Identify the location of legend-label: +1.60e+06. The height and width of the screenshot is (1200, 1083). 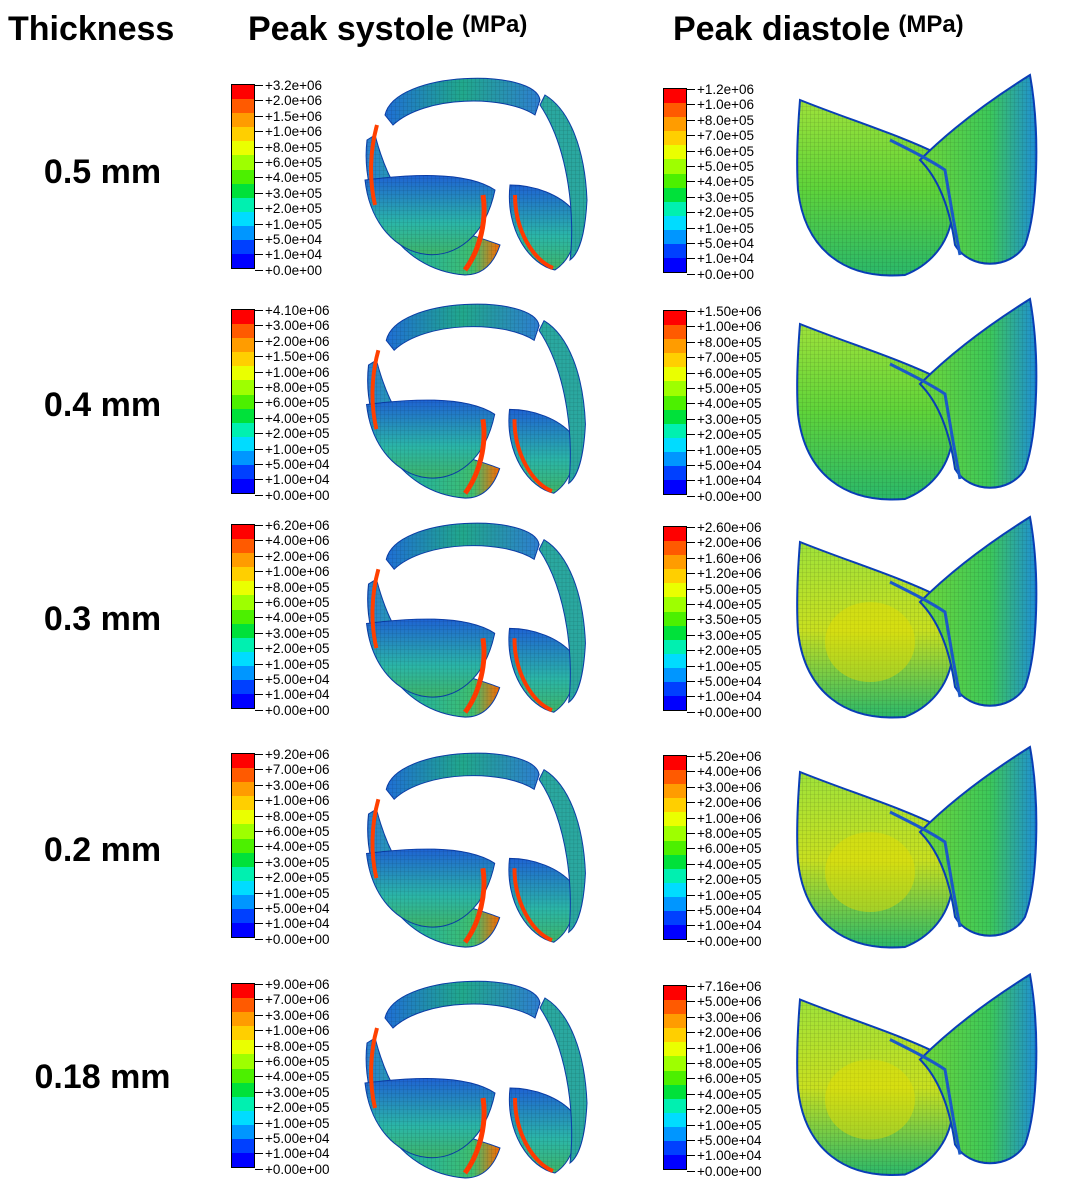
(729, 558).